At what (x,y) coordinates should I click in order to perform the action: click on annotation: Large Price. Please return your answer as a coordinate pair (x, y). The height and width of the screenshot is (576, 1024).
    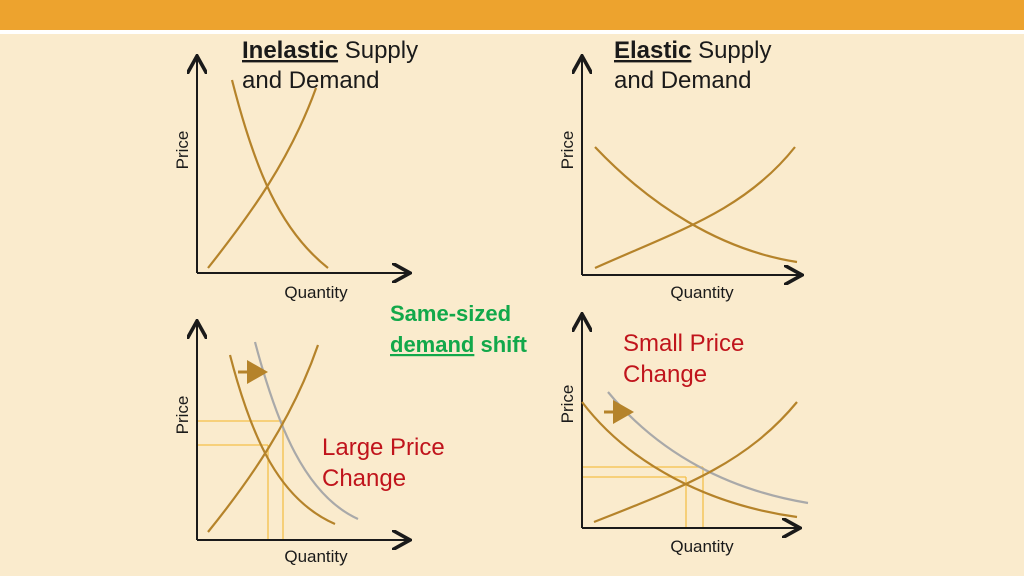
    Looking at the image, I should click on (383, 447).